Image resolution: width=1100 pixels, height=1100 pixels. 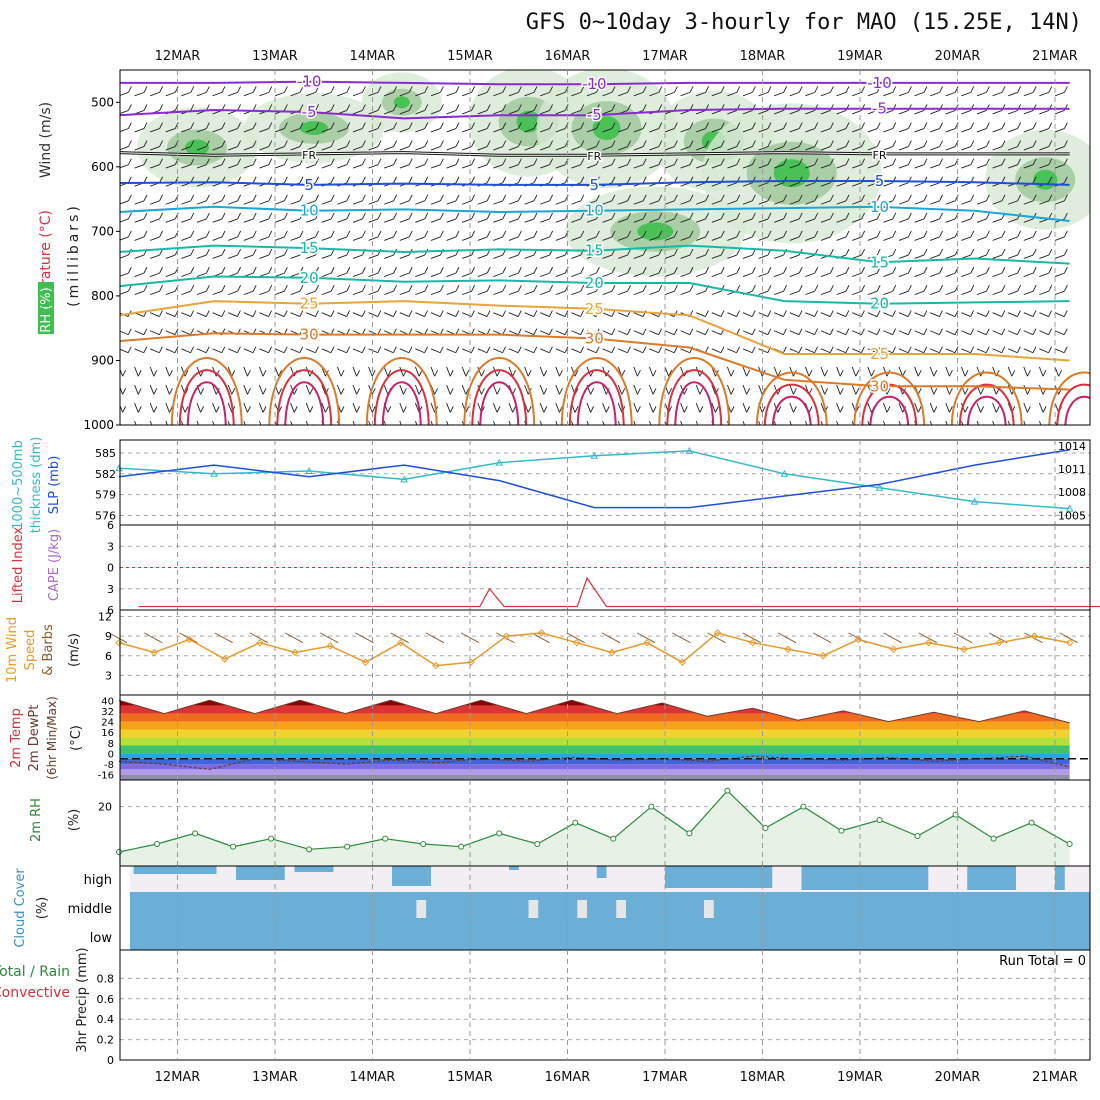 I want to click on cape-title: CAPE (J/kg), so click(x=54, y=565).